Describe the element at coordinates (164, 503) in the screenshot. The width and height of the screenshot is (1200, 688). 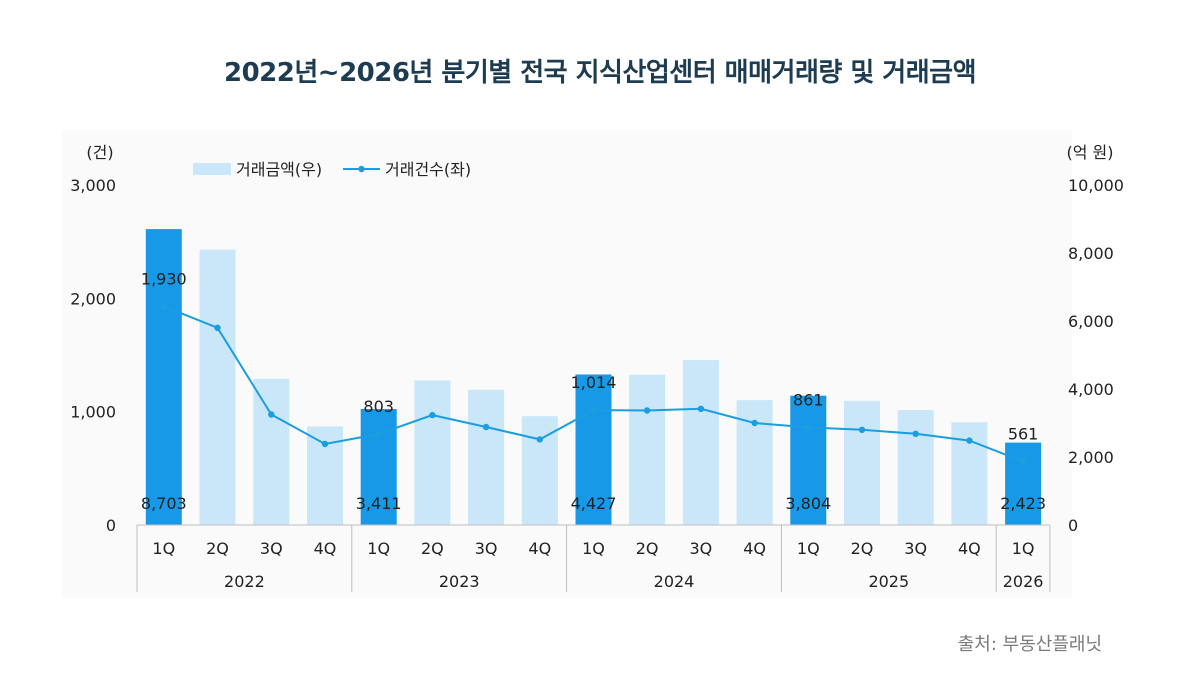
I see `bar-value-label-0: 8,703` at that location.